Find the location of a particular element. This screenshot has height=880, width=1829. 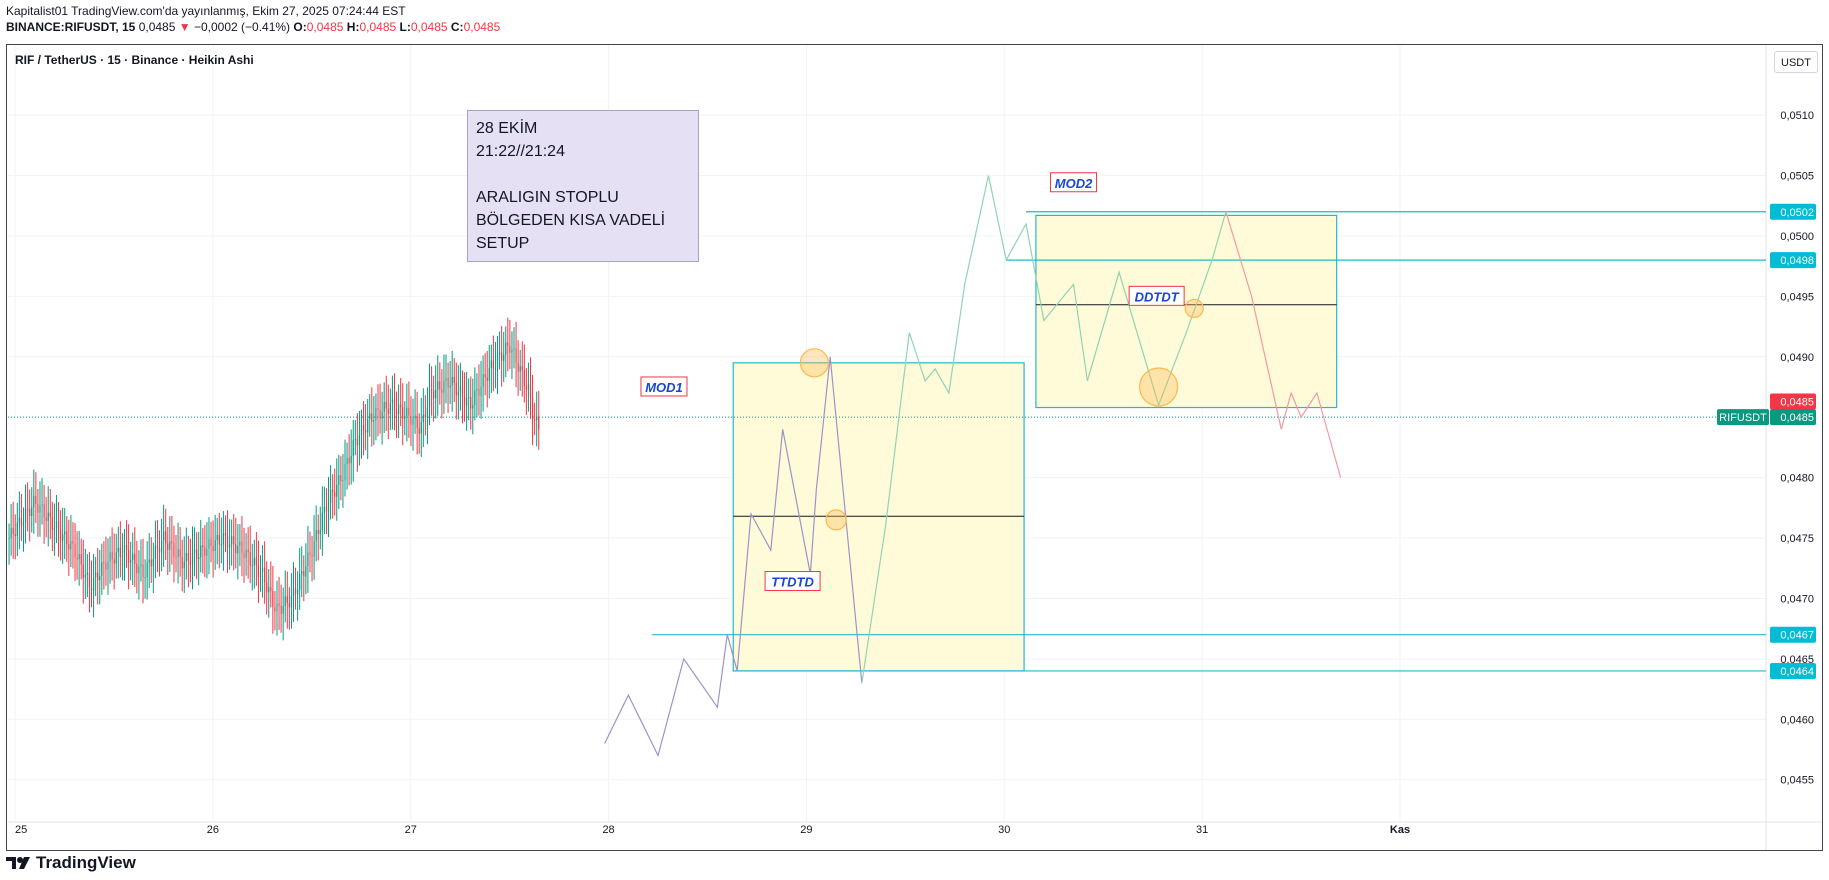

last-price-badge-bg is located at coordinates (1793, 417).